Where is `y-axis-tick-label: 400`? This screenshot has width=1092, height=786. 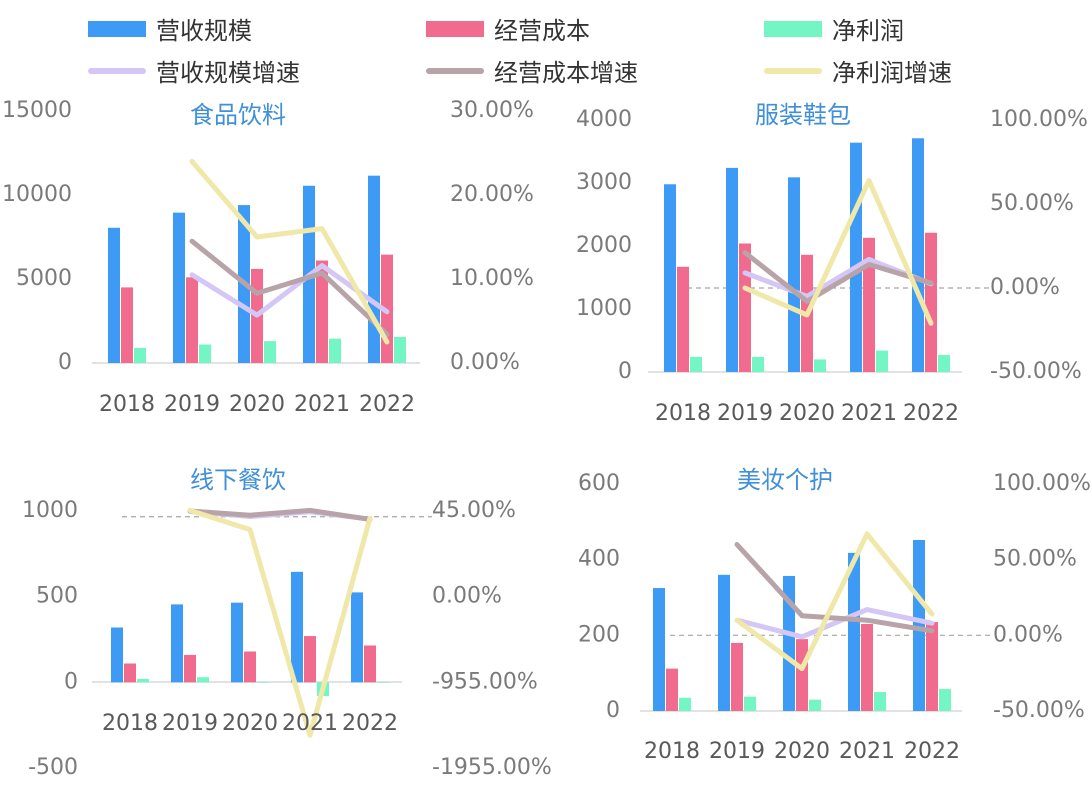
y-axis-tick-label: 400 is located at coordinates (599, 559).